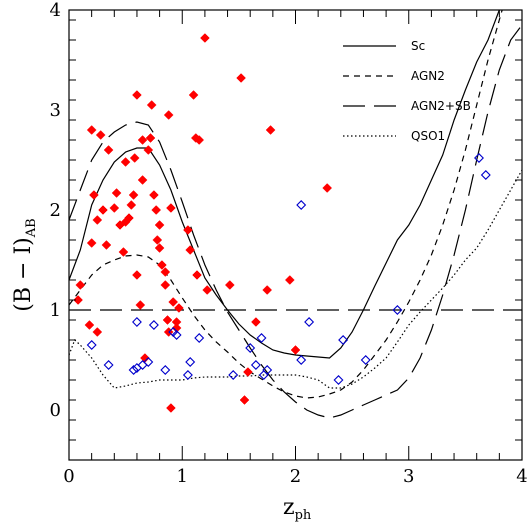 This screenshot has height=528, width=531. I want to click on y-tick-label: 1, so click(55, 310).